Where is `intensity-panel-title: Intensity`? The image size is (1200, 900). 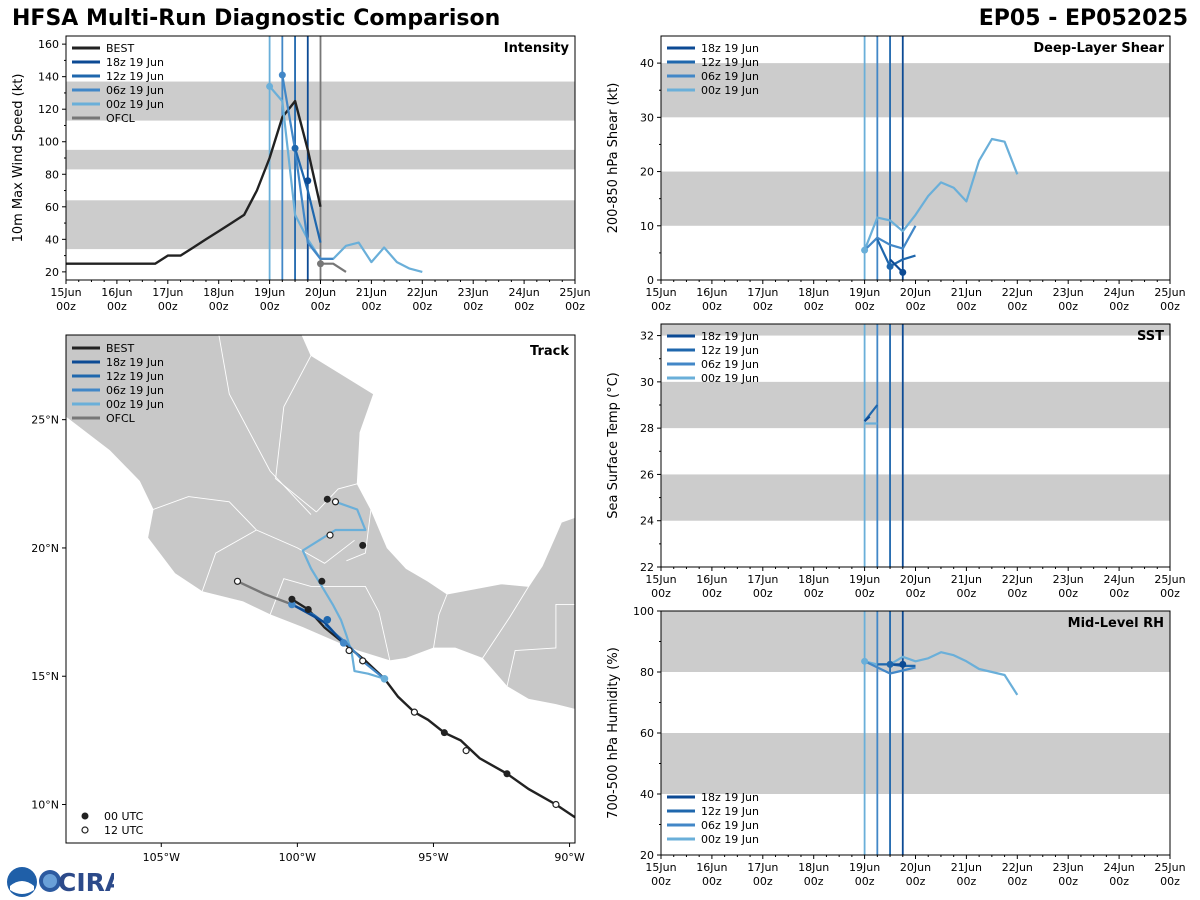
intensity-panel-title: Intensity is located at coordinates (537, 48).